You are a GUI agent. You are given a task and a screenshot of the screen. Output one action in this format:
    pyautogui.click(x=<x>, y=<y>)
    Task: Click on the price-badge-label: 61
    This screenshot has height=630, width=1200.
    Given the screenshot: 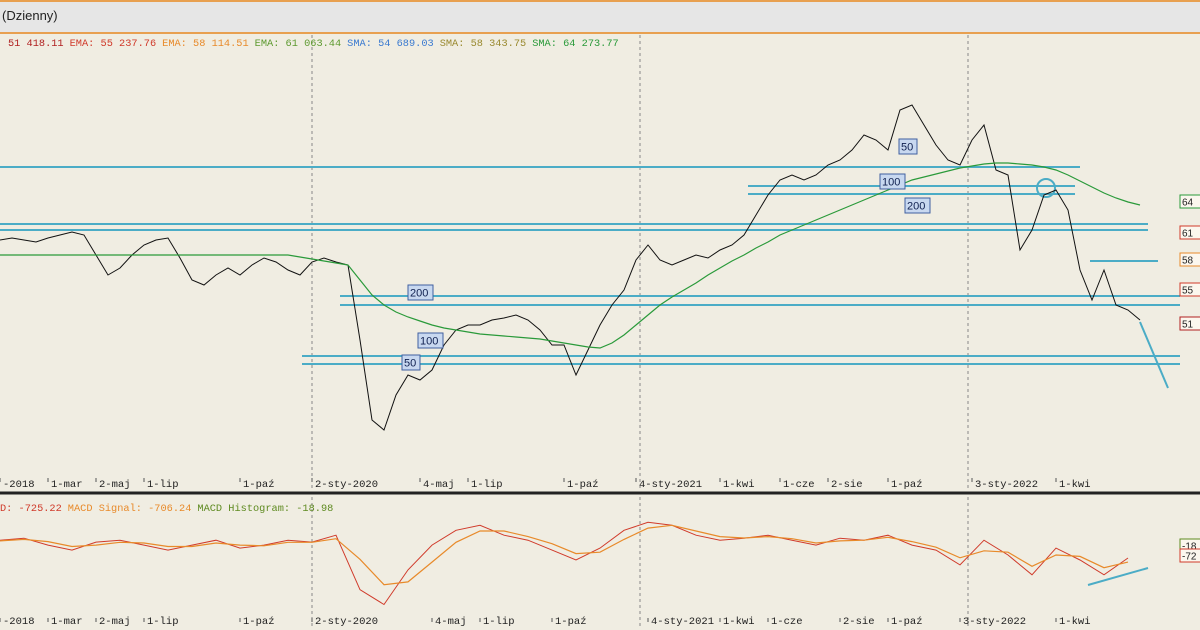 What is the action you would take?
    pyautogui.click(x=1188, y=234)
    